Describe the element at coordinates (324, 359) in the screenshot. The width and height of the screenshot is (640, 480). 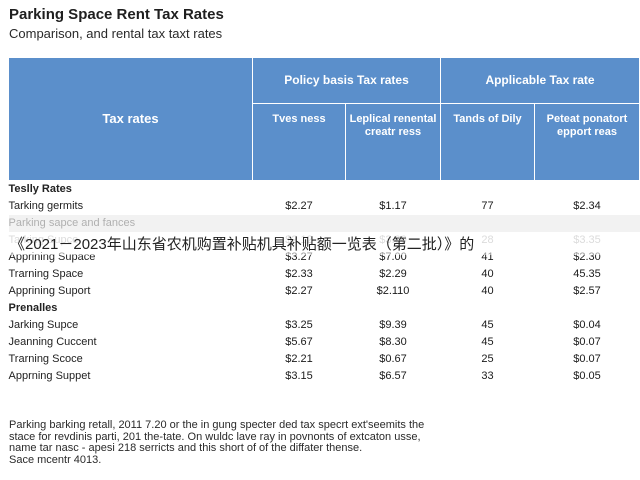
I see `table-row: Trarning Scoce $2.21 $0.67 25 $0.07` at that location.